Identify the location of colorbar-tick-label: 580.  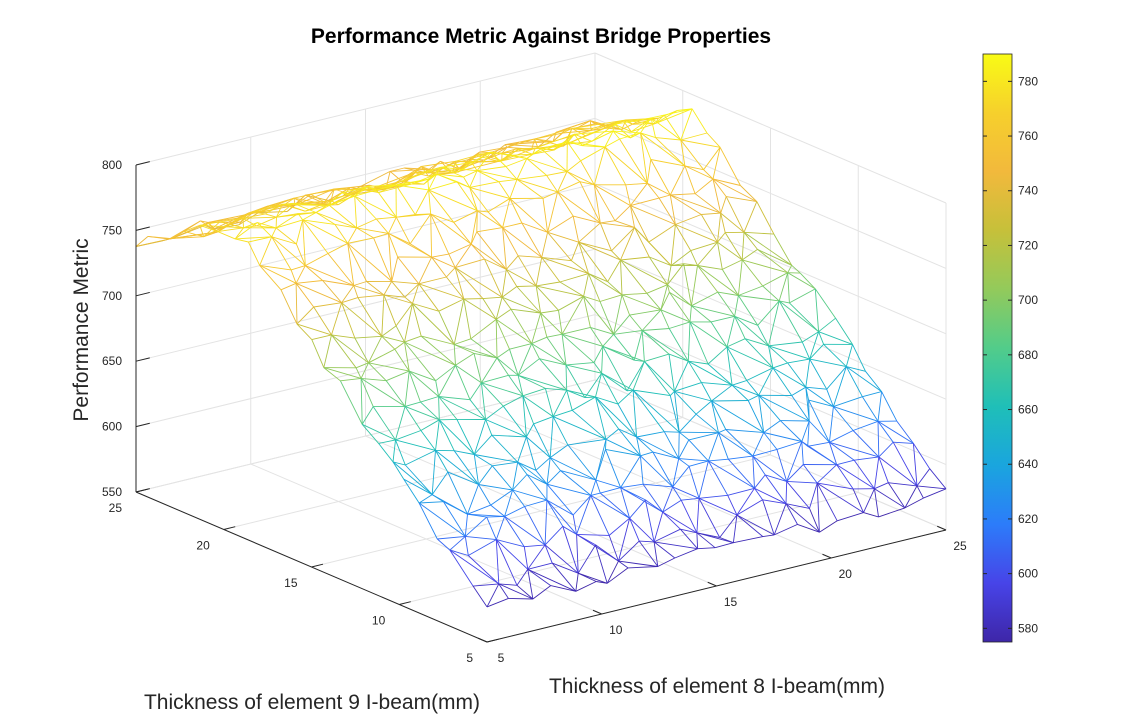
(1028, 628).